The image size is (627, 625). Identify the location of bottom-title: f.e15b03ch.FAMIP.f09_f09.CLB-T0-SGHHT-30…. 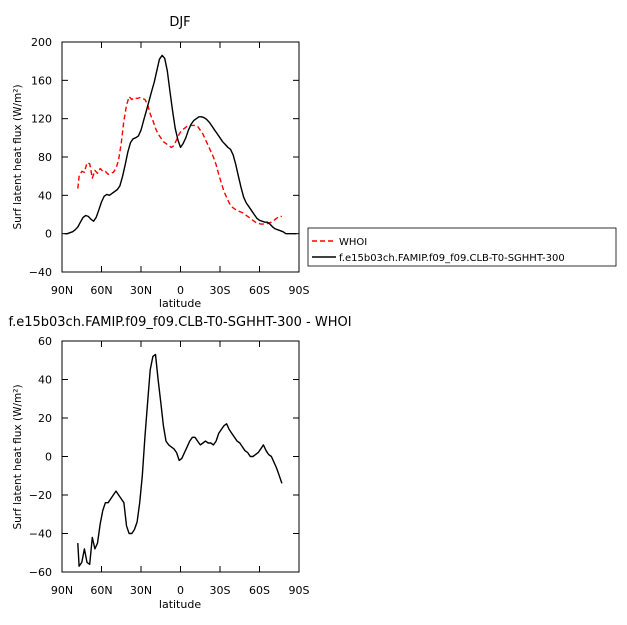
(179, 322).